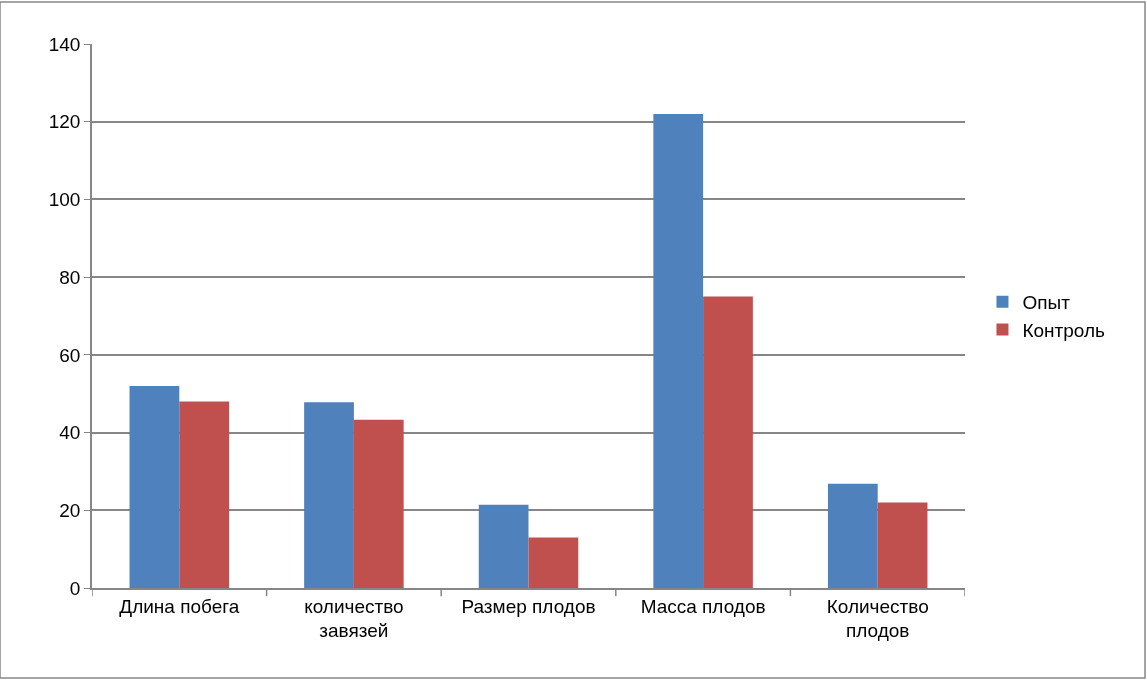 The image size is (1147, 680). What do you see at coordinates (179, 606) in the screenshot?
I see `x-tick-label: Длина побега` at bounding box center [179, 606].